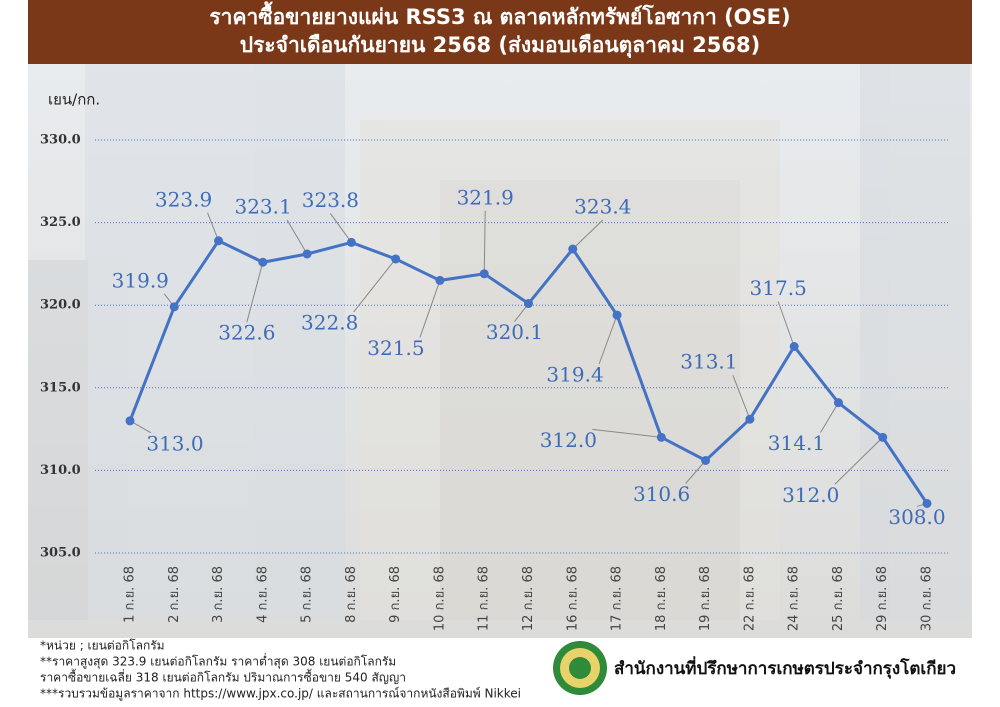  Describe the element at coordinates (574, 375) in the screenshot. I see `data-label: 319.4` at that location.